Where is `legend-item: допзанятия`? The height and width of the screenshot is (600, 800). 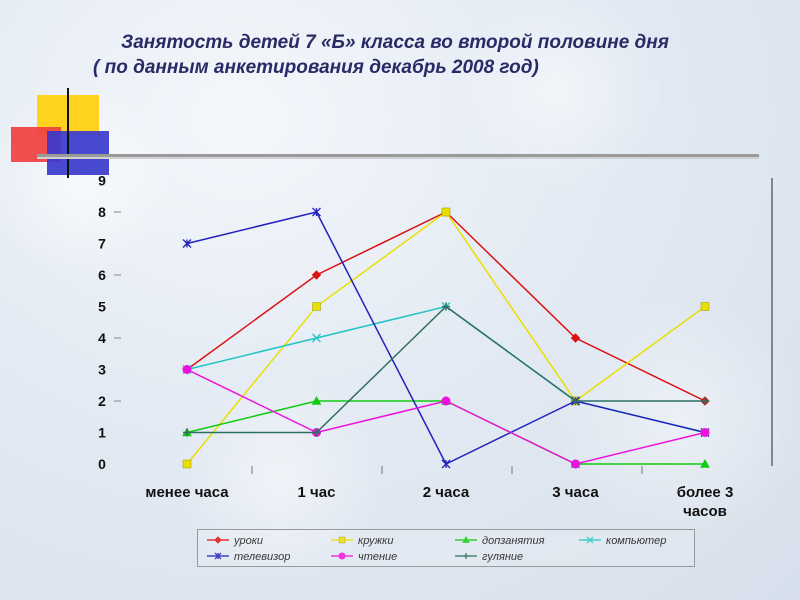
legend-item: допзанятия is located at coordinates (500, 541).